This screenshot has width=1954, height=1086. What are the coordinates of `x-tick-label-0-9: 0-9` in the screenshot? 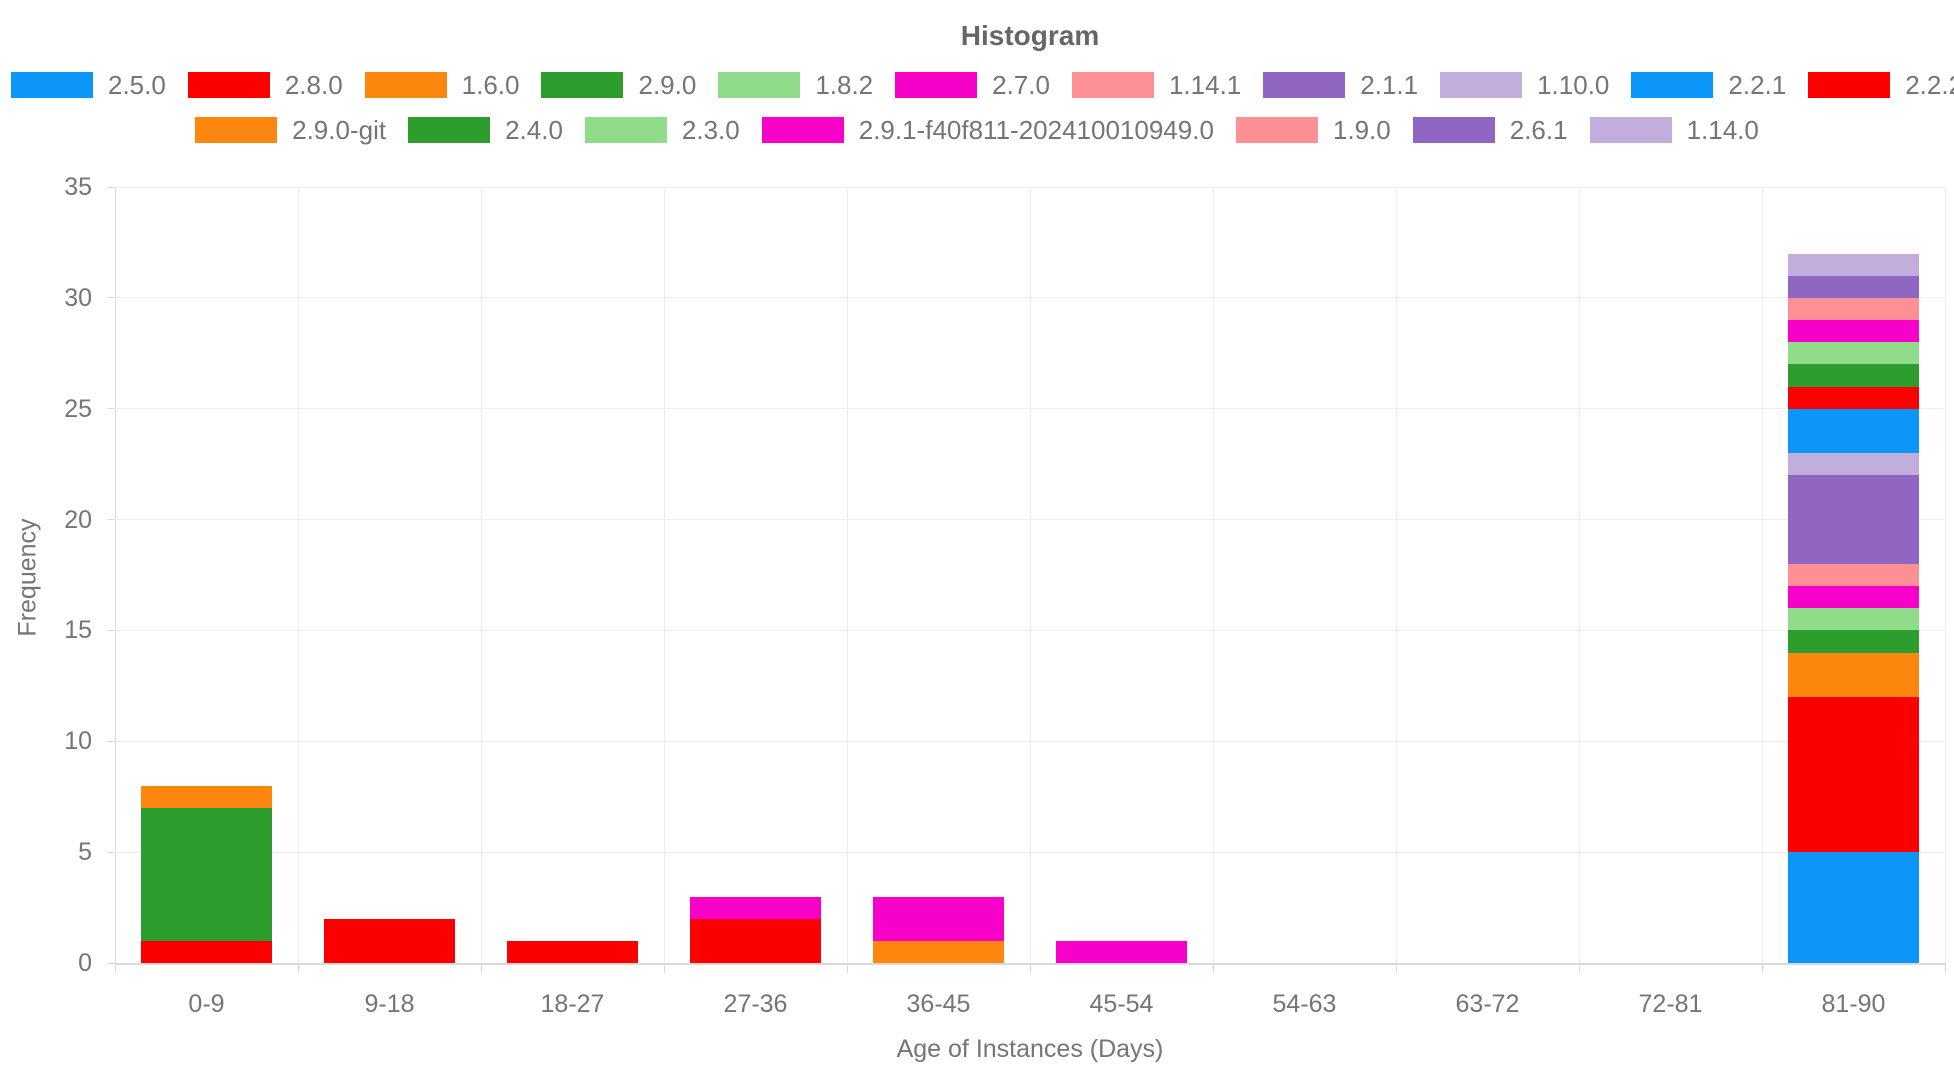 It's located at (206, 1004).